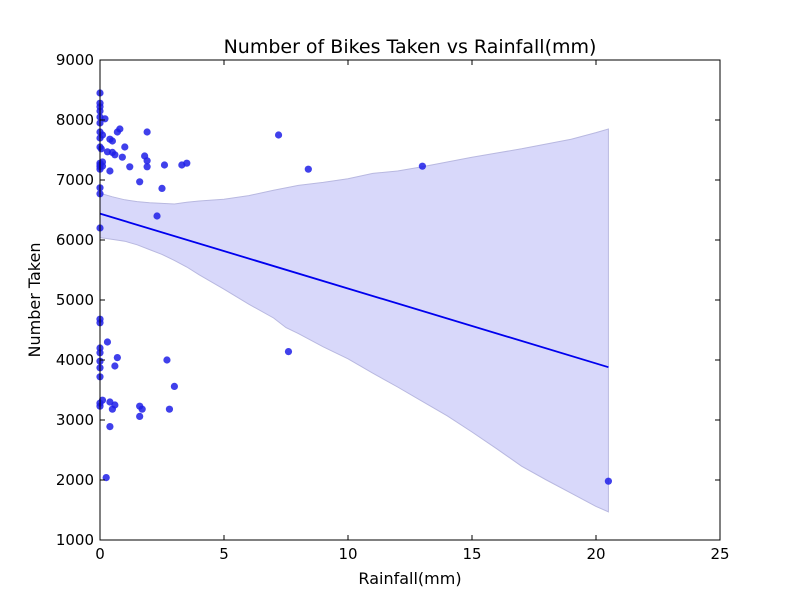 This screenshot has width=800, height=600. I want to click on y-tick-label: 4000, so click(75, 360).